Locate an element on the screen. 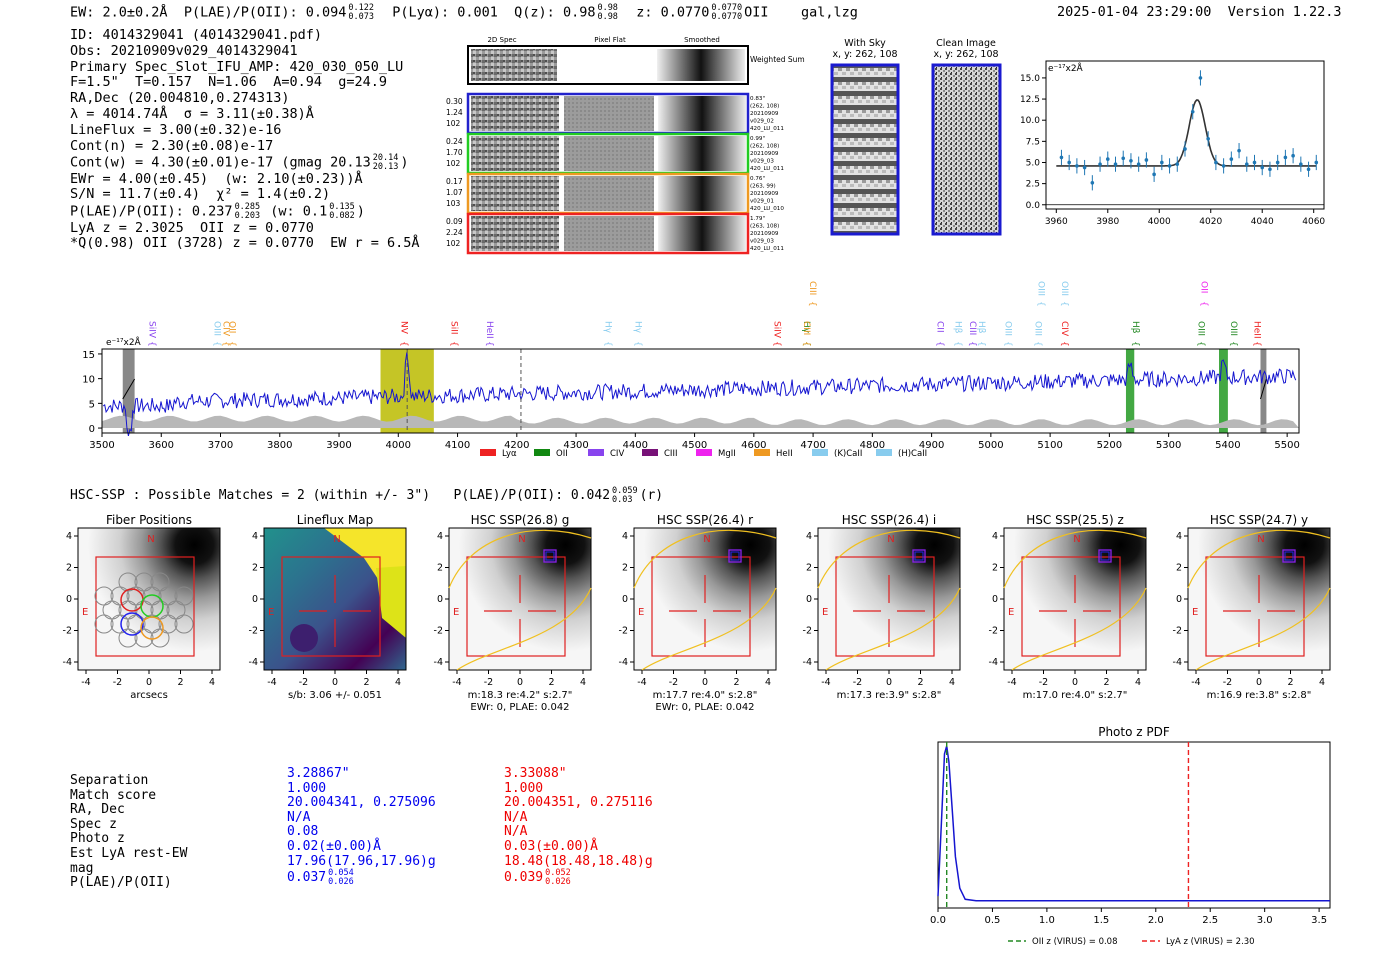 This screenshot has width=1400, height=953. cutout-left-value: 102 is located at coordinates (453, 123).